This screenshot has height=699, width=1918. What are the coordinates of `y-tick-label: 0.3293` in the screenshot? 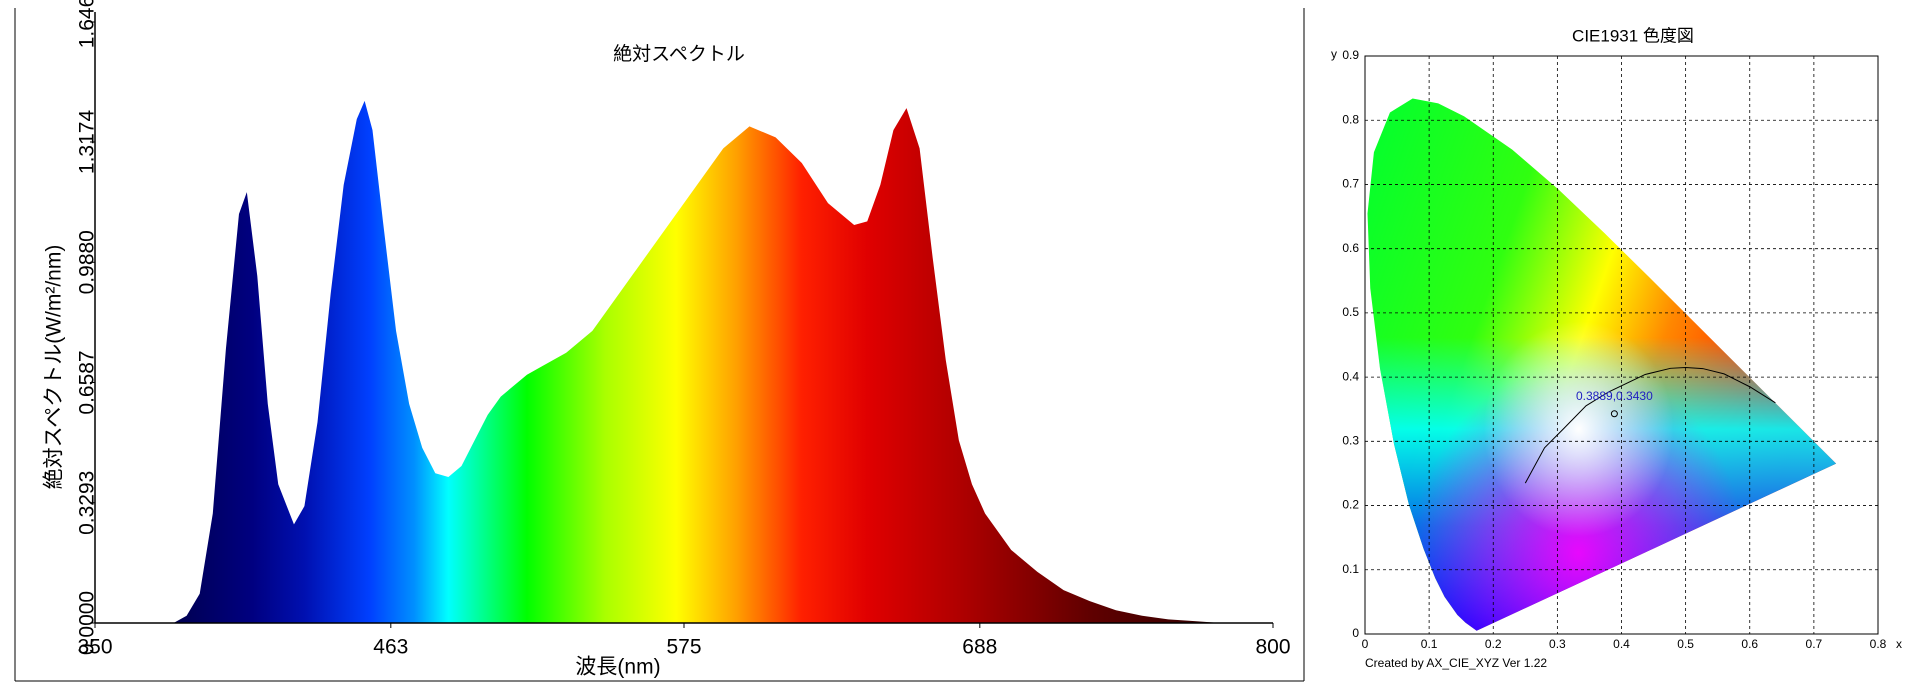 It's located at (87, 503).